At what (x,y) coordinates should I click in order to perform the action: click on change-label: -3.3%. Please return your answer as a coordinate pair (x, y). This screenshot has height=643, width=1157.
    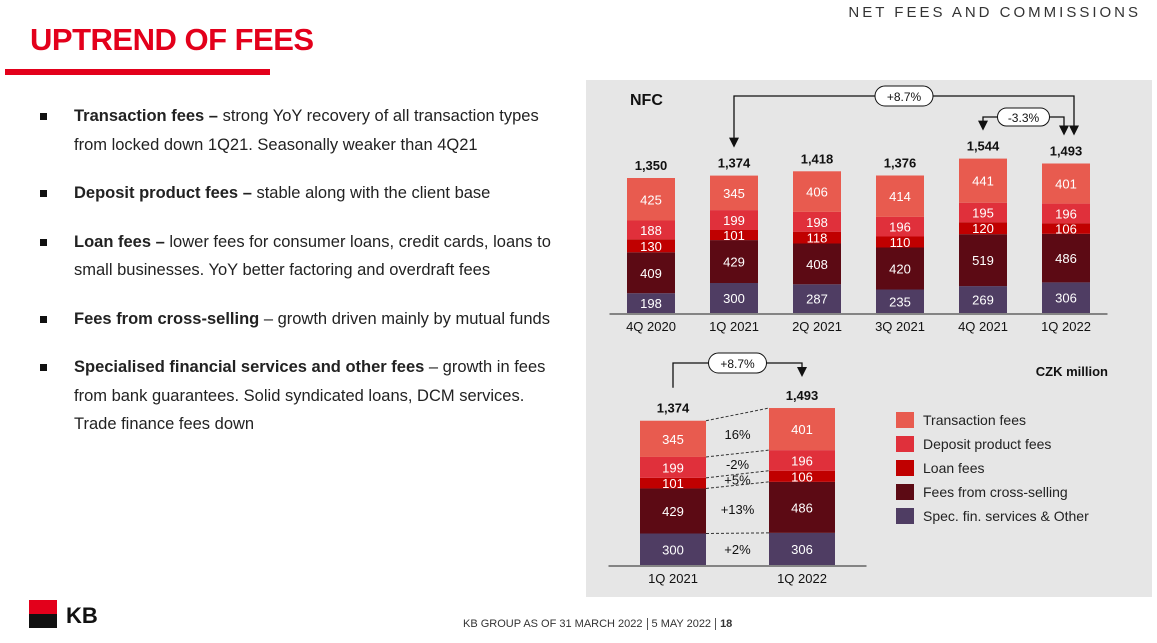
    Looking at the image, I should click on (1024, 118).